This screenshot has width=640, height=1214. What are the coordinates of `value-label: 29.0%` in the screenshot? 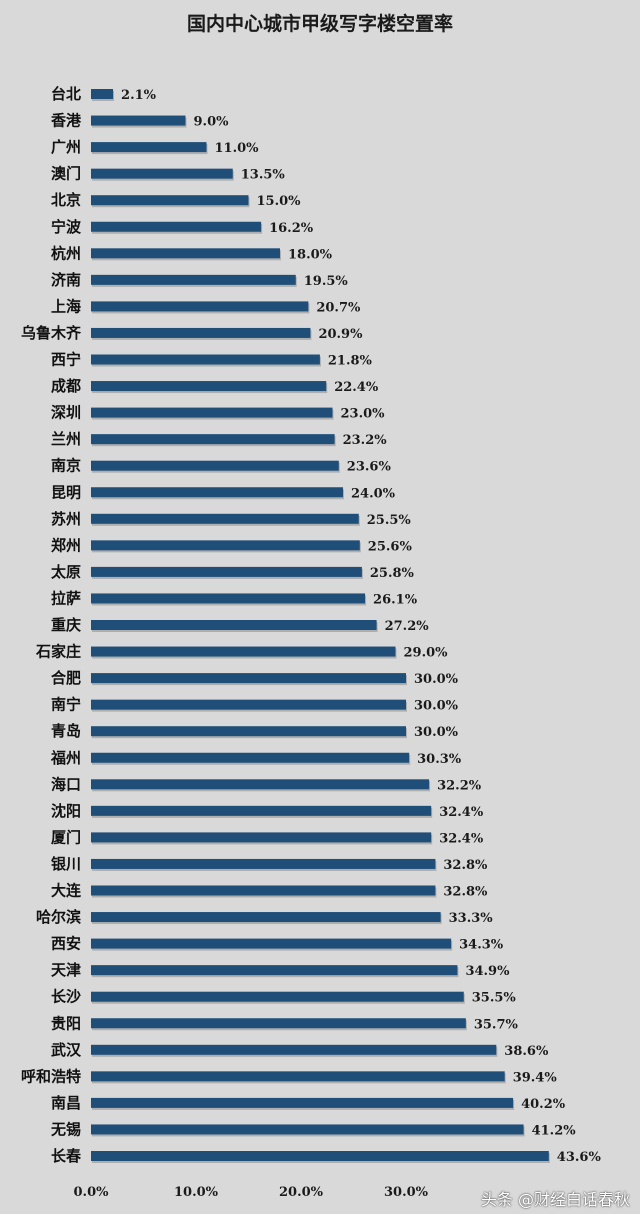 It's located at (426, 653).